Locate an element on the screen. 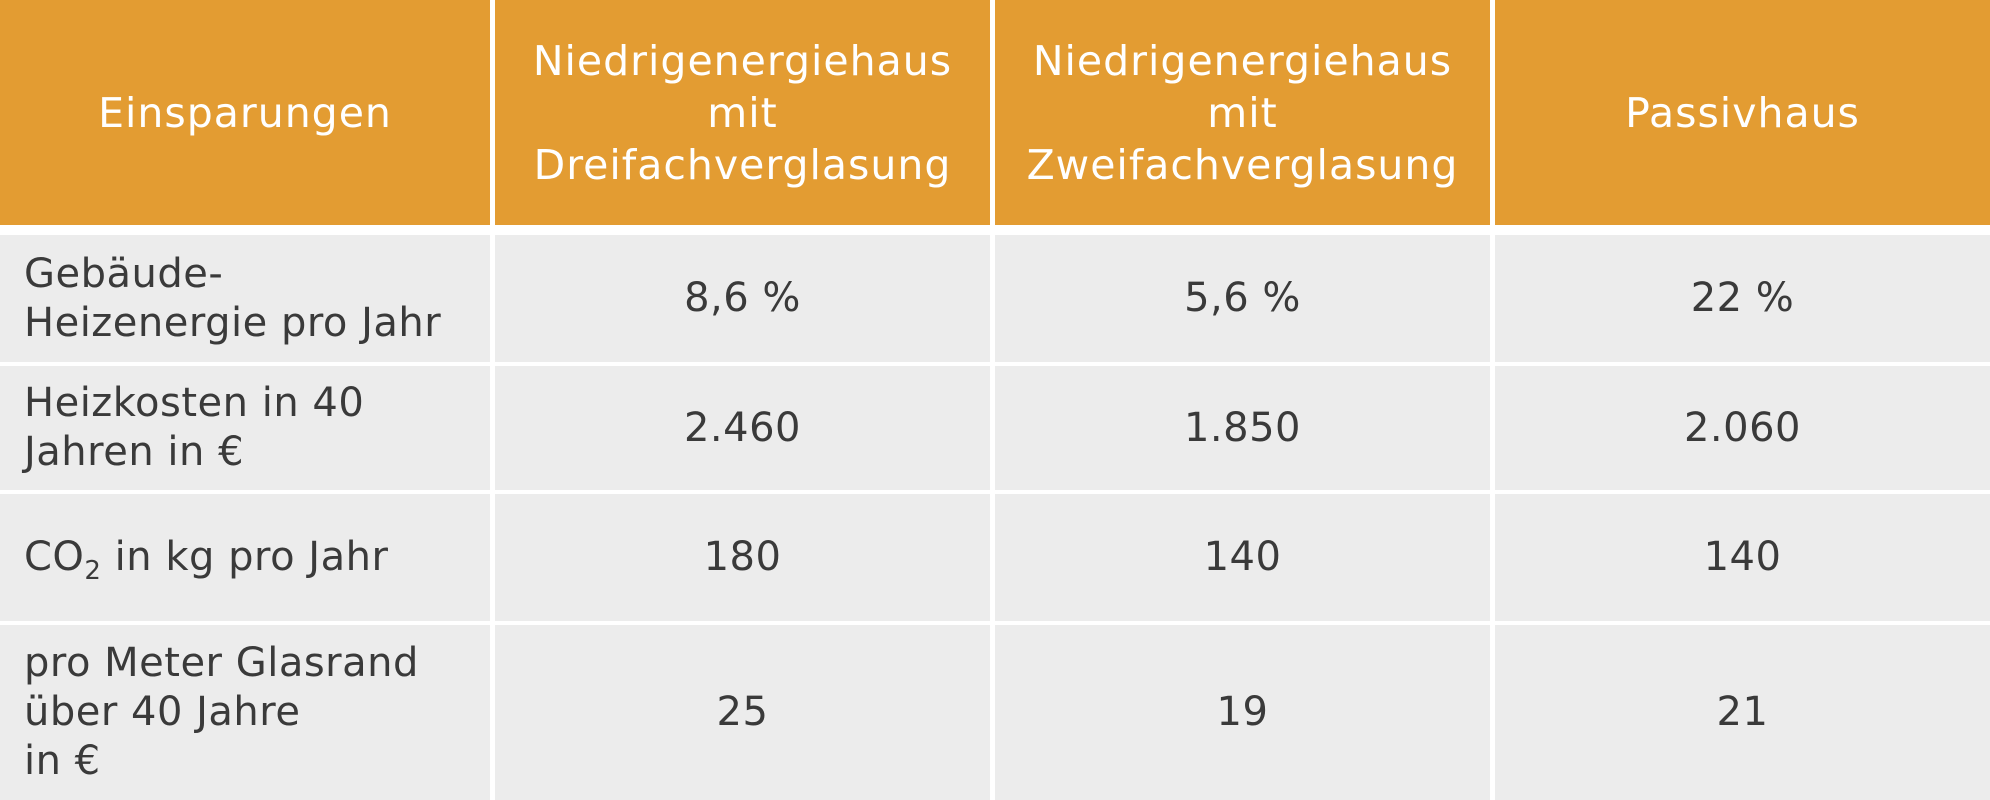  value-dreifach: 25 is located at coordinates (745, 712).